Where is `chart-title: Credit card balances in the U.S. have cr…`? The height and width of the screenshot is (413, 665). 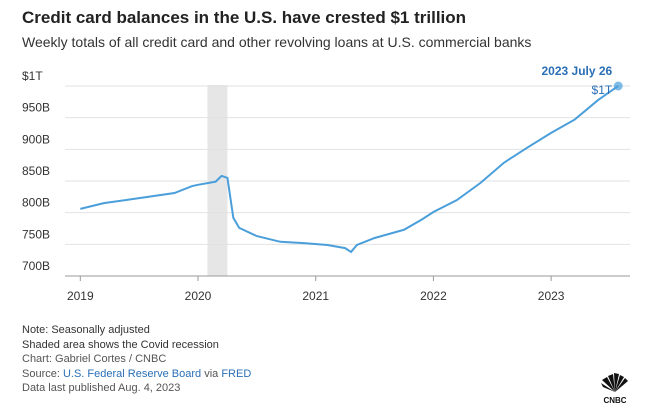 chart-title: Credit card balances in the U.S. have cr… is located at coordinates (244, 17).